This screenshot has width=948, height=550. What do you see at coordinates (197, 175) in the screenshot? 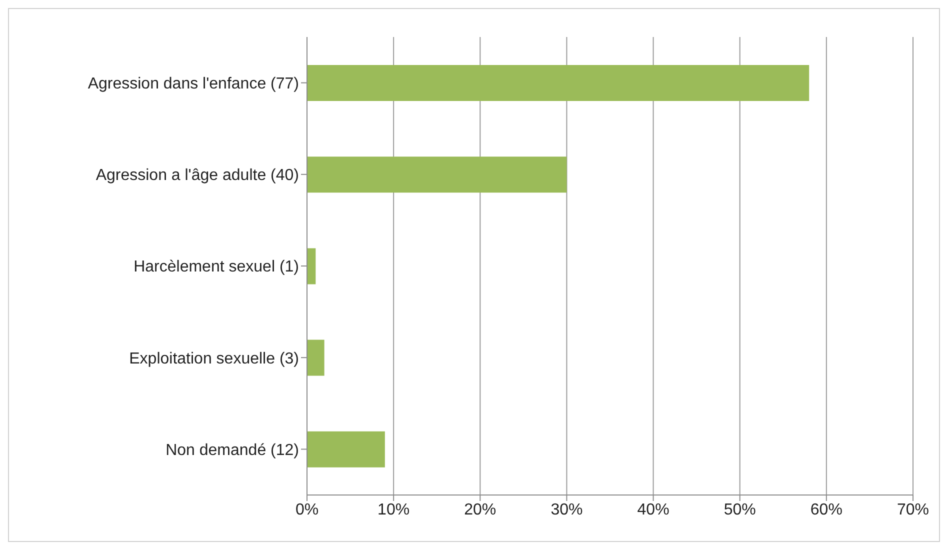
I see `y-tick-label: Agression a l'âge adulte (40)` at bounding box center [197, 175].